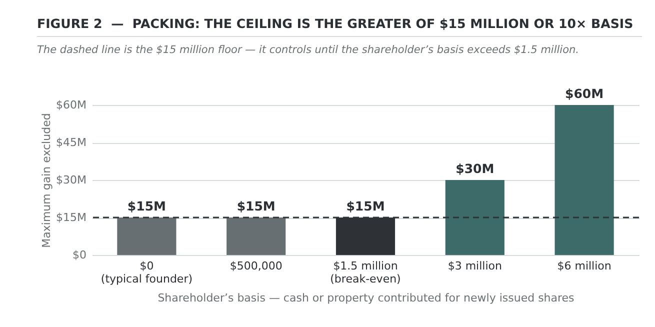 This screenshot has width=655, height=327. What do you see at coordinates (584, 266) in the screenshot?
I see `x-tick-label: $6 million` at bounding box center [584, 266].